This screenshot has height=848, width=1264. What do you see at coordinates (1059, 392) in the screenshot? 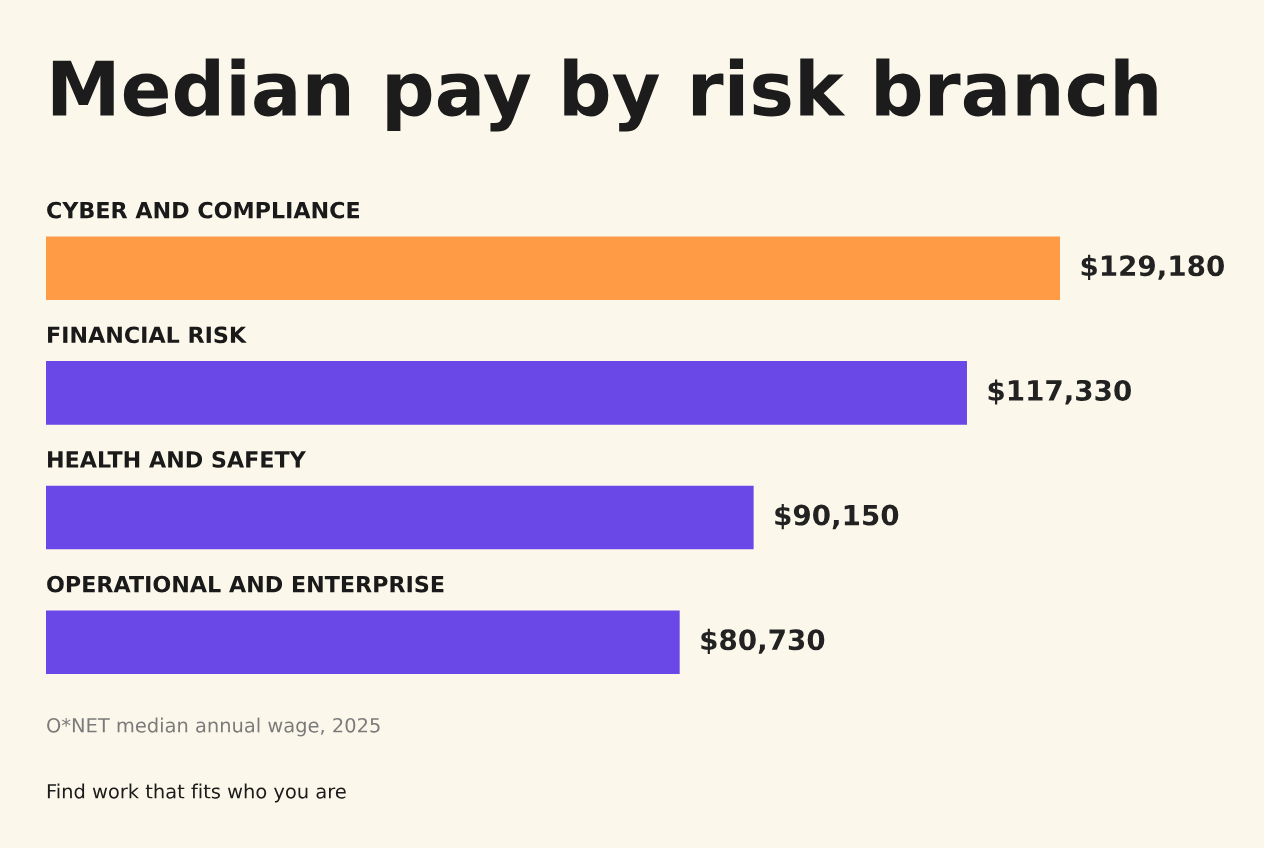
I see `data-label: $117,330` at bounding box center [1059, 392].